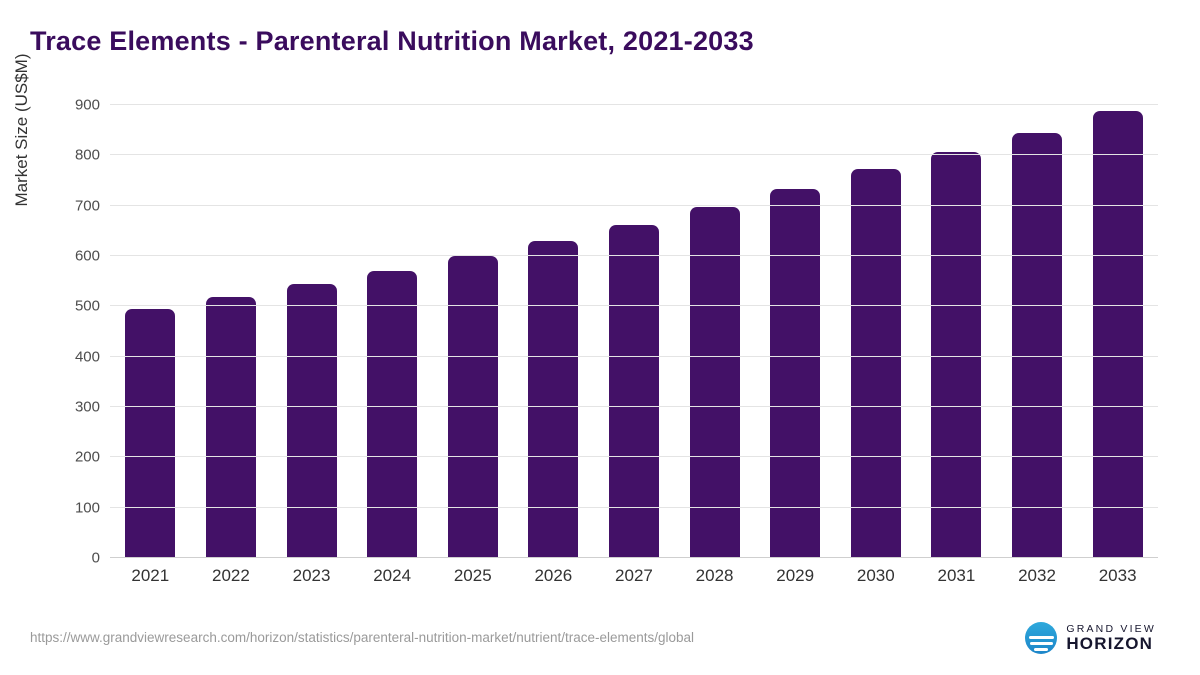  What do you see at coordinates (87, 256) in the screenshot?
I see `y-tick-label: 600` at bounding box center [87, 256].